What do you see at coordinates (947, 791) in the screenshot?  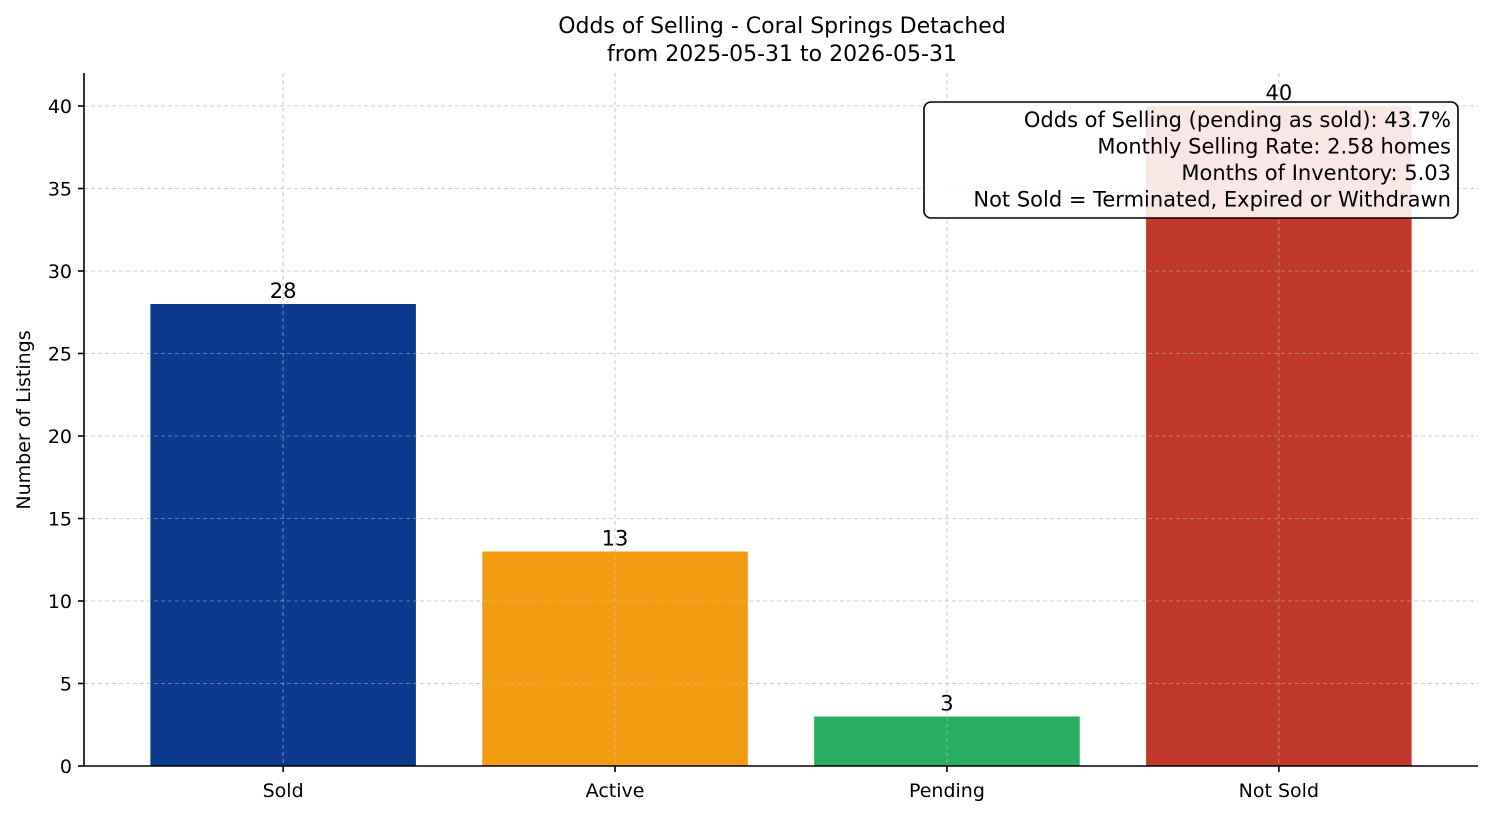 I see `x-tick-label: Pending` at bounding box center [947, 791].